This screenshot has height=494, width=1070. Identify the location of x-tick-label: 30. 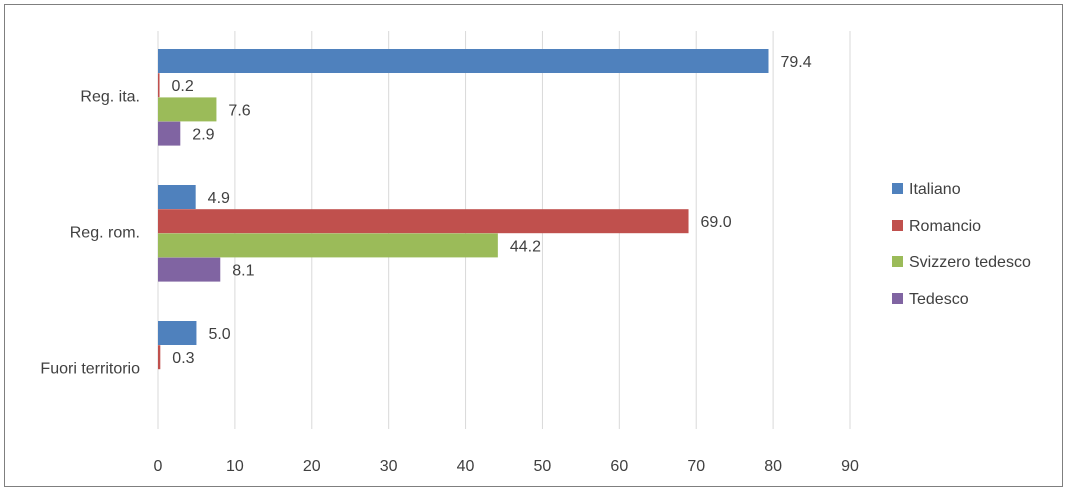
(389, 466).